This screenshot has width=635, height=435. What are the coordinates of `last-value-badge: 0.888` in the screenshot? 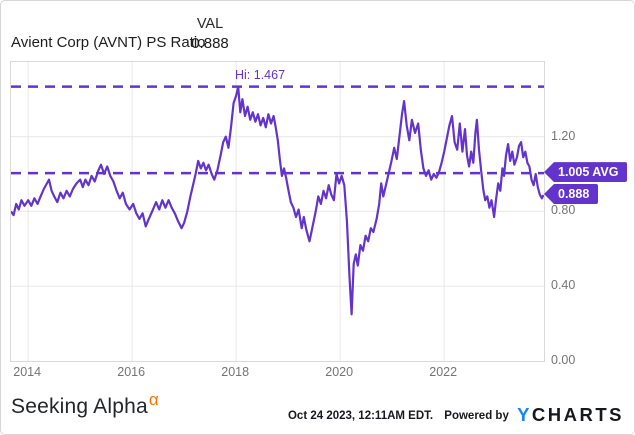 It's located at (571, 193).